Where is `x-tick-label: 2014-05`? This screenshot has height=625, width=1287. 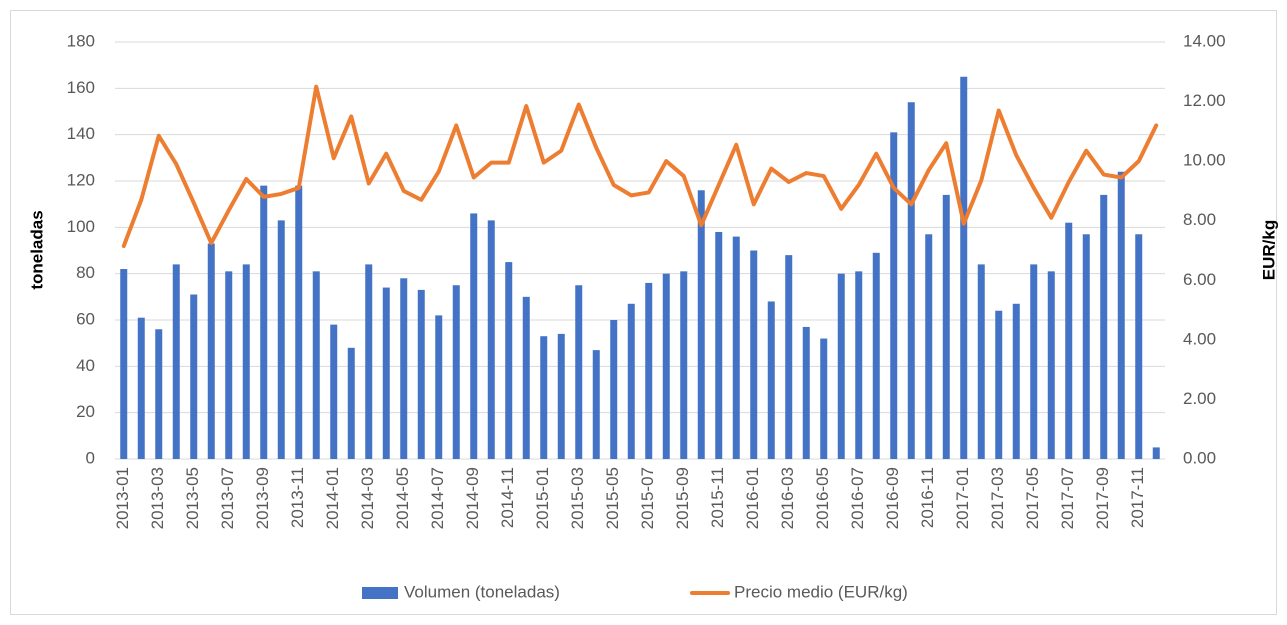
x-tick-label: 2014-05 is located at coordinates (402, 498).